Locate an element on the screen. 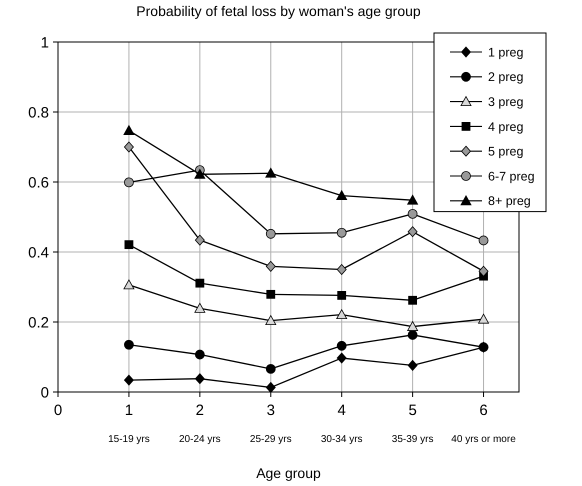 The width and height of the screenshot is (582, 486). text: 25-29 yrs is located at coordinates (271, 439).